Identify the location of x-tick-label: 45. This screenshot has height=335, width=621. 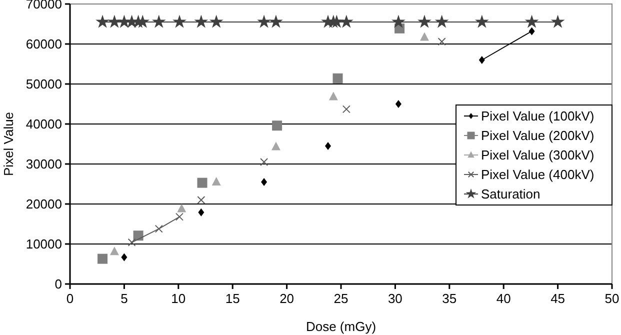
(558, 298).